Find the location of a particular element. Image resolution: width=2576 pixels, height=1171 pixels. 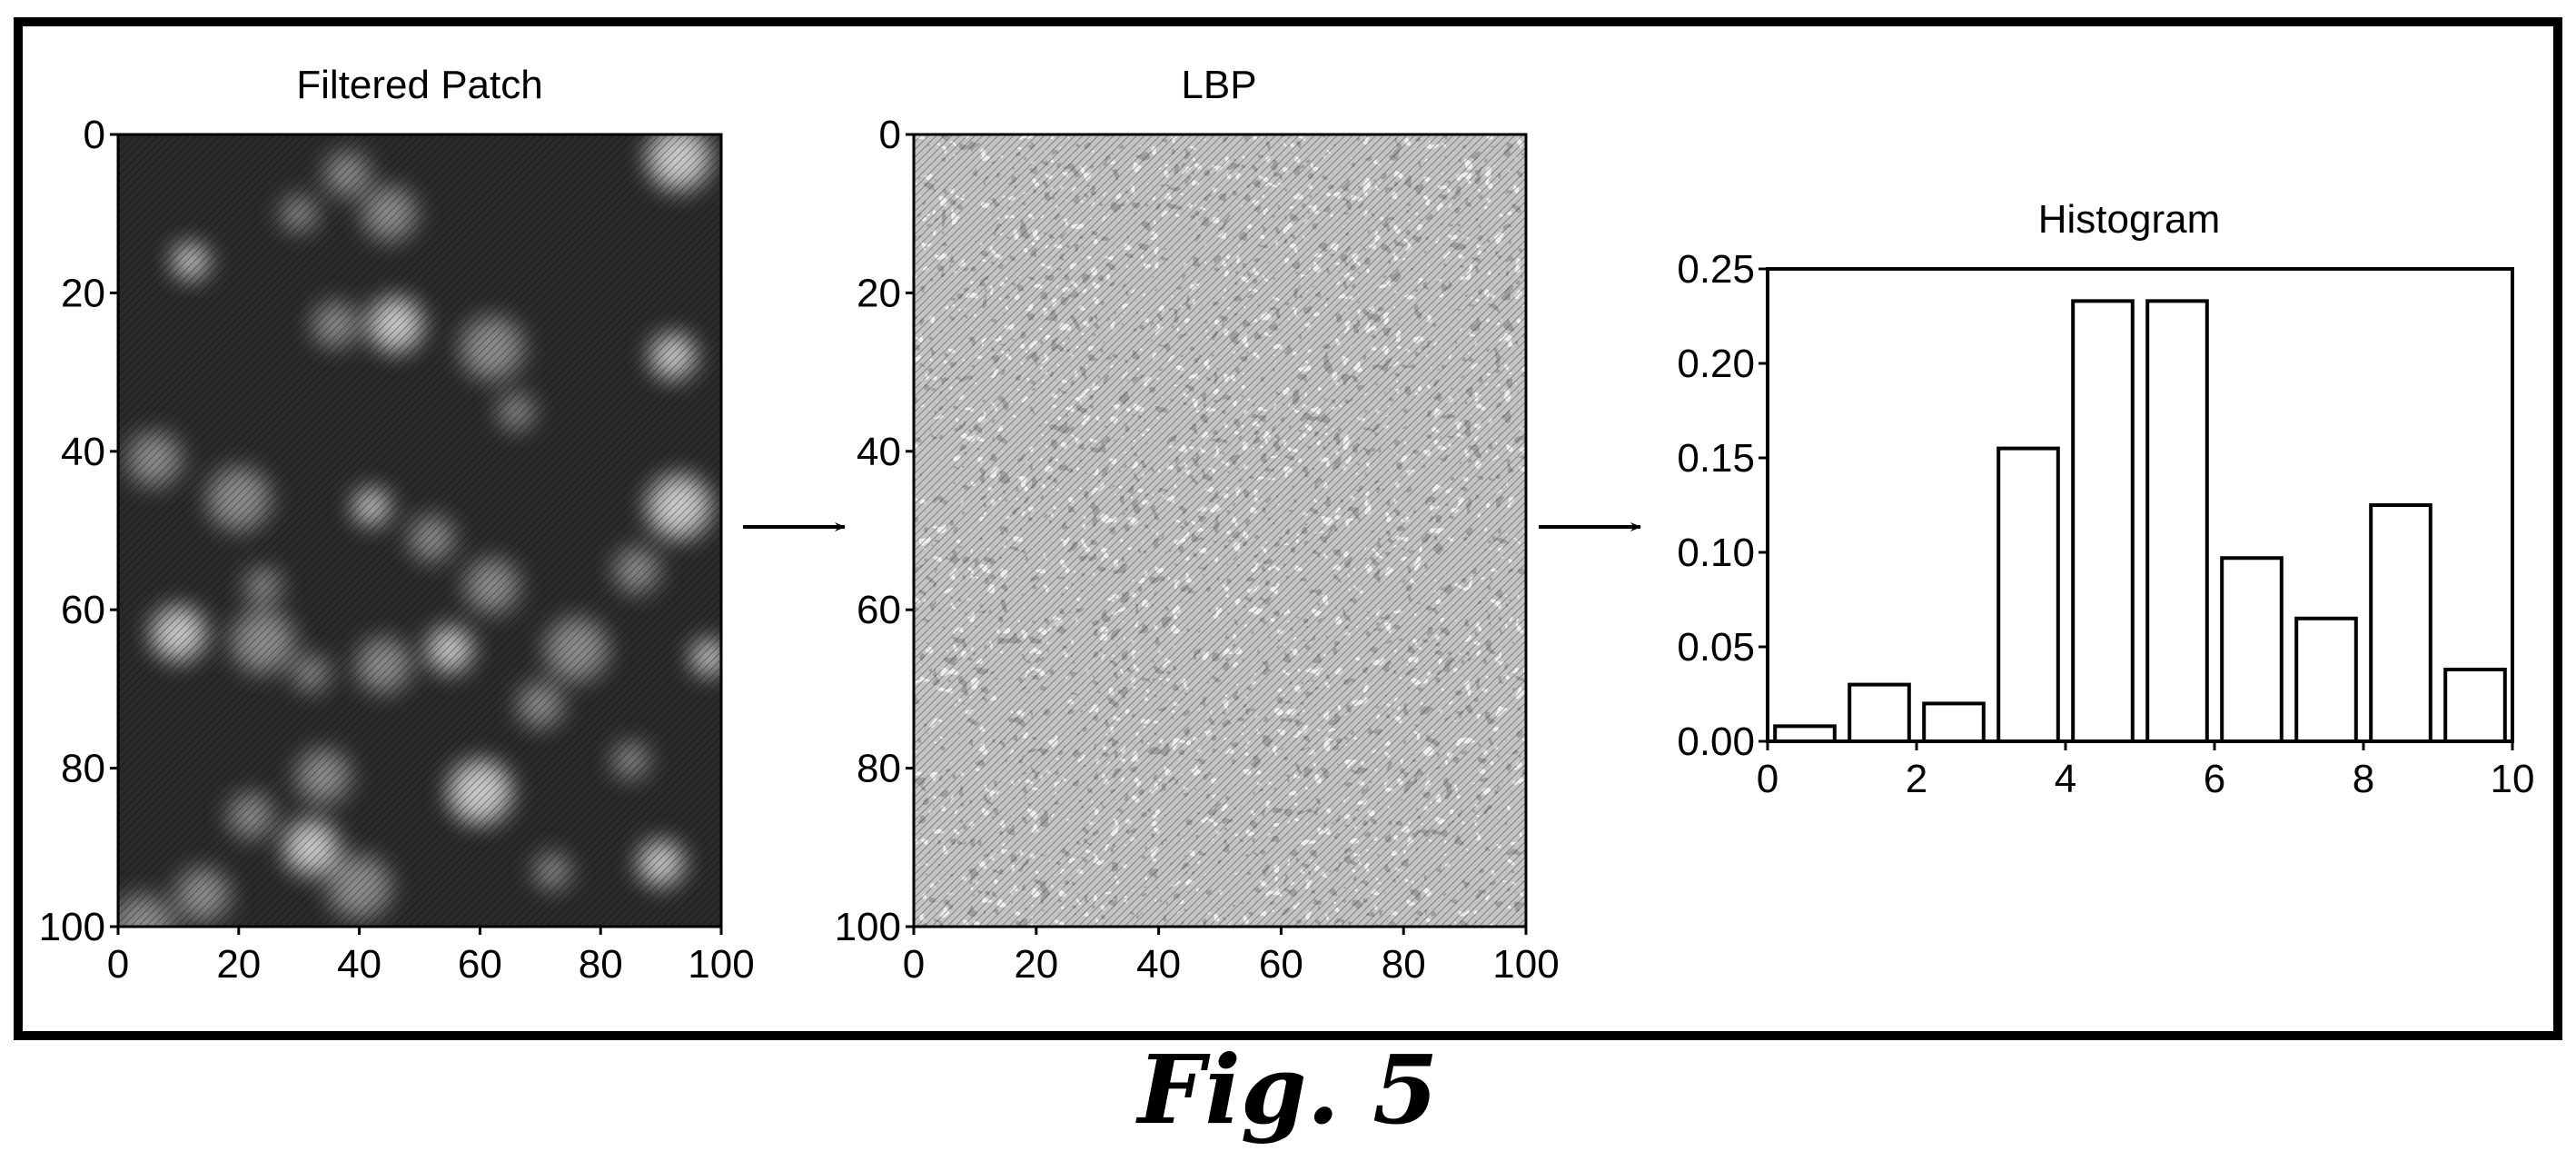

histogram-x-tick-label: 0 is located at coordinates (1767, 779).